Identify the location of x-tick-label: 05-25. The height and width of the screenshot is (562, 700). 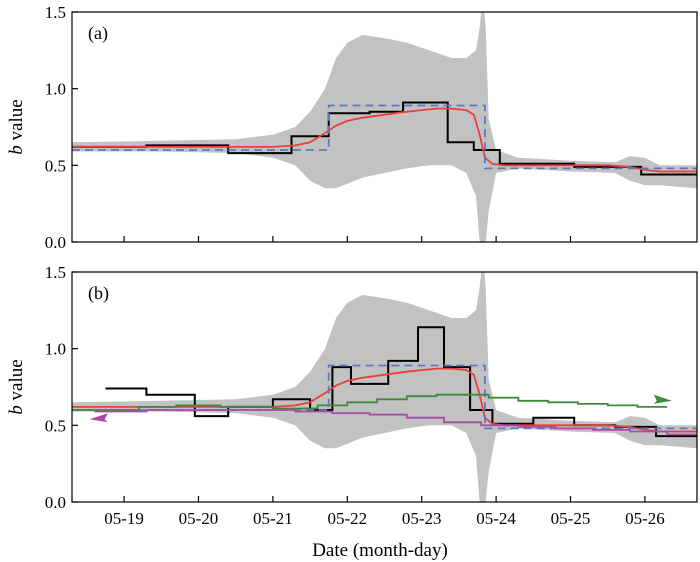
(571, 518).